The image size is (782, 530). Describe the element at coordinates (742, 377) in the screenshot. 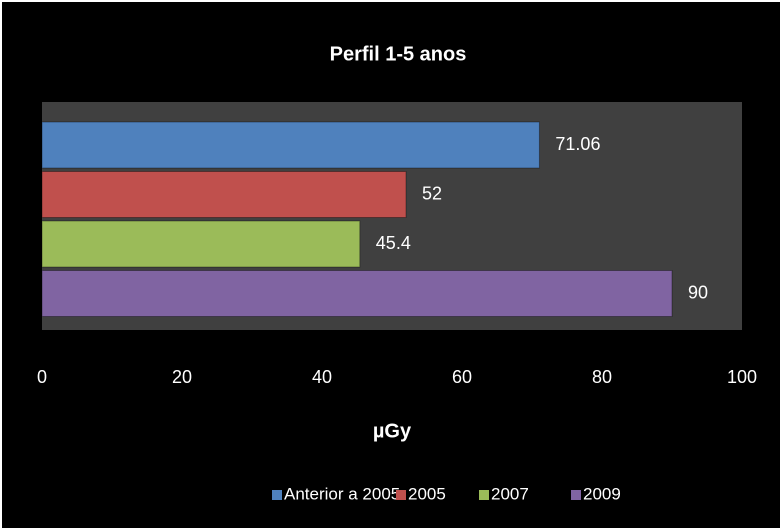

I see `x-tick-label: 100` at that location.